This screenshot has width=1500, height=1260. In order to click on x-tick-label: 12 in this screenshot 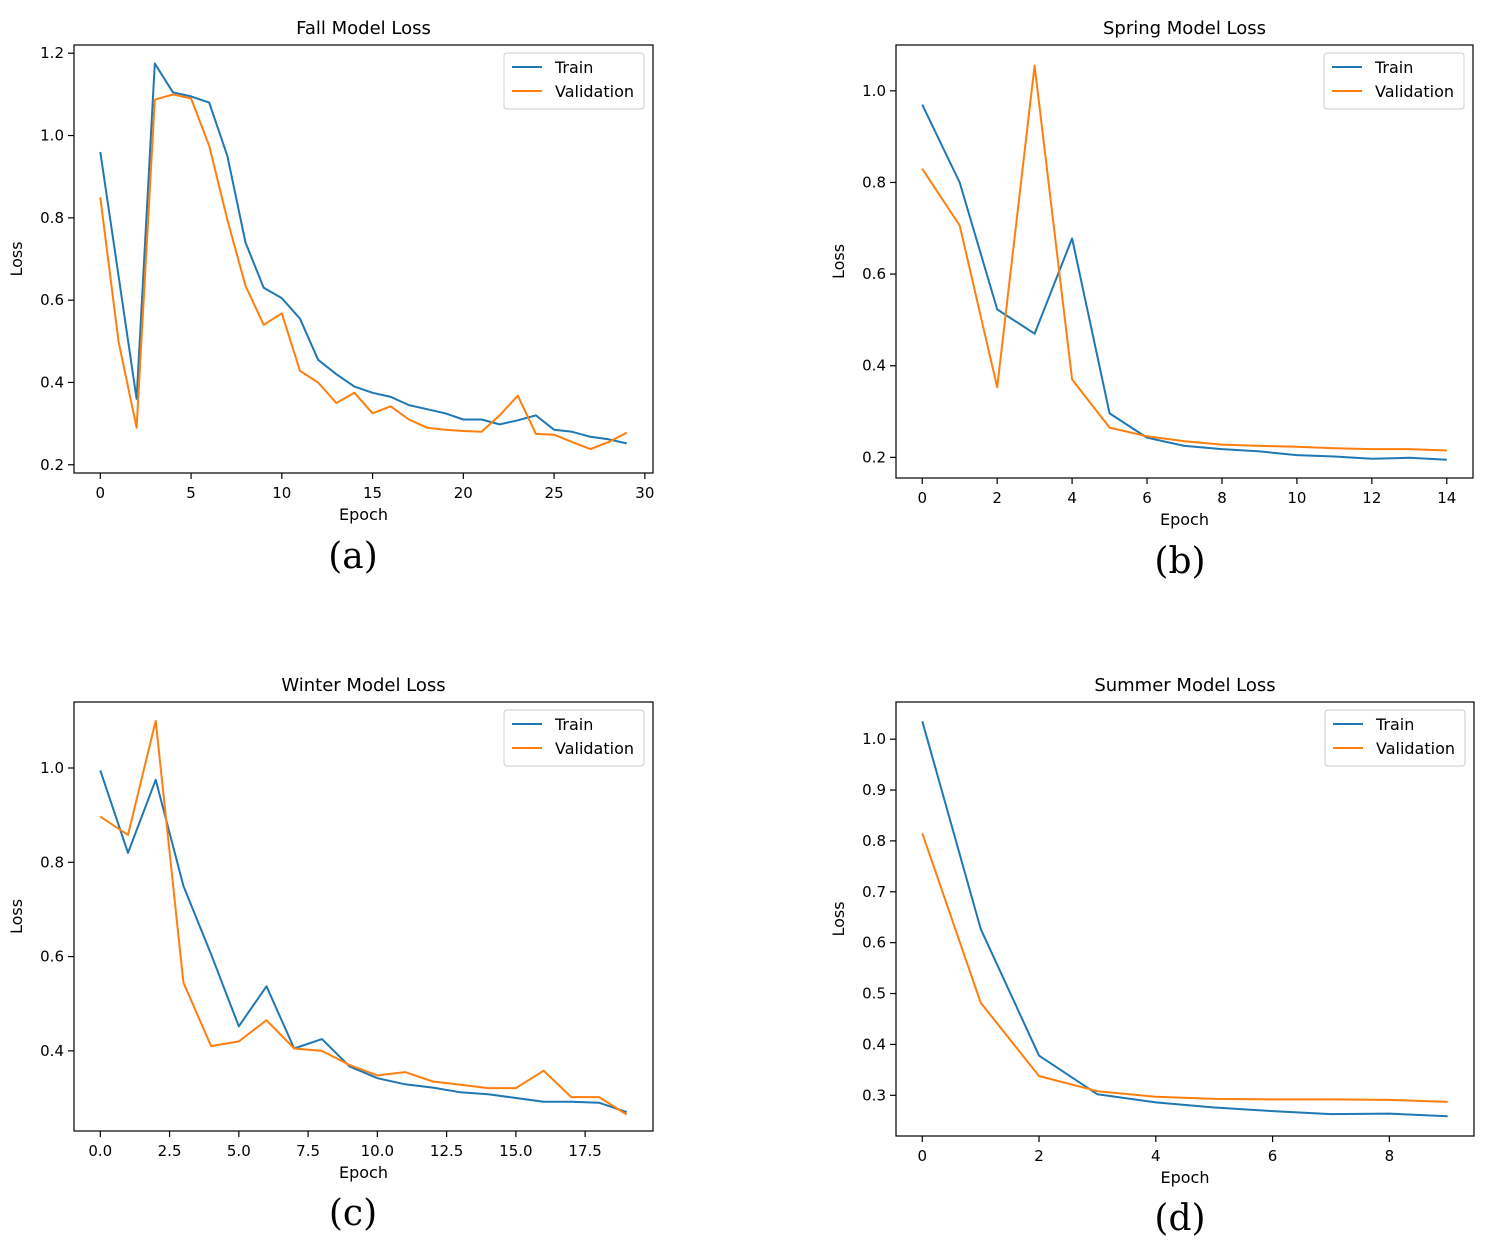, I will do `click(1371, 498)`.